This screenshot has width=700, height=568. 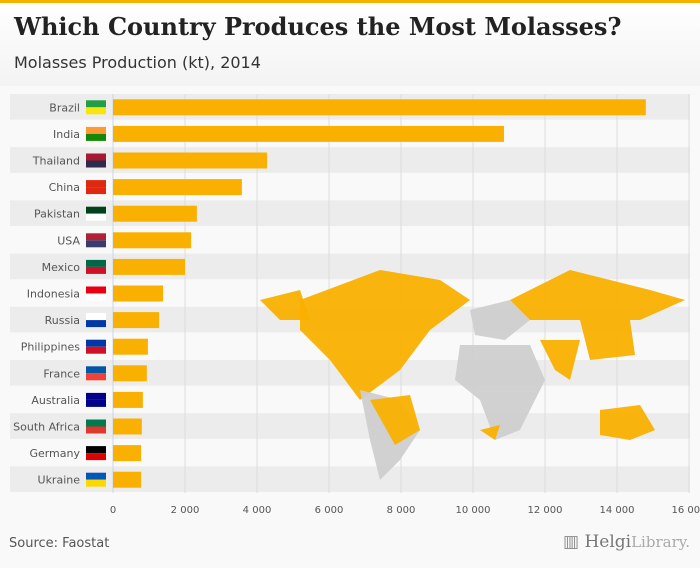 What do you see at coordinates (53, 294) in the screenshot?
I see `country-label: Indonesia` at bounding box center [53, 294].